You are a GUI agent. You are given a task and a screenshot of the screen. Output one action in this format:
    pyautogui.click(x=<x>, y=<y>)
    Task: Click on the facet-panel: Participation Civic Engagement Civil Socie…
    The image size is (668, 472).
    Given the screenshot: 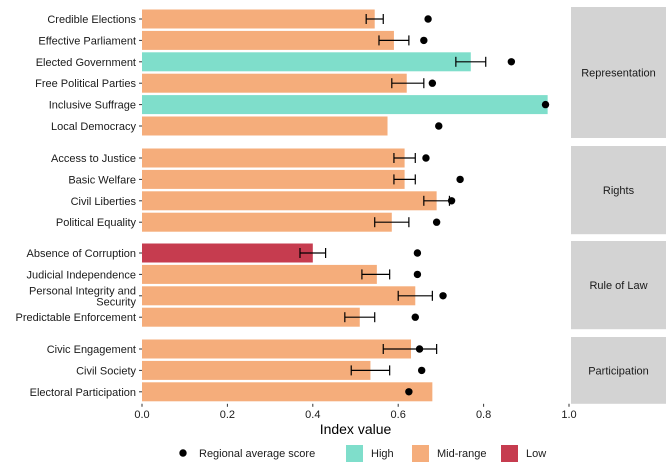 What is the action you would take?
    pyautogui.click(x=348, y=370)
    